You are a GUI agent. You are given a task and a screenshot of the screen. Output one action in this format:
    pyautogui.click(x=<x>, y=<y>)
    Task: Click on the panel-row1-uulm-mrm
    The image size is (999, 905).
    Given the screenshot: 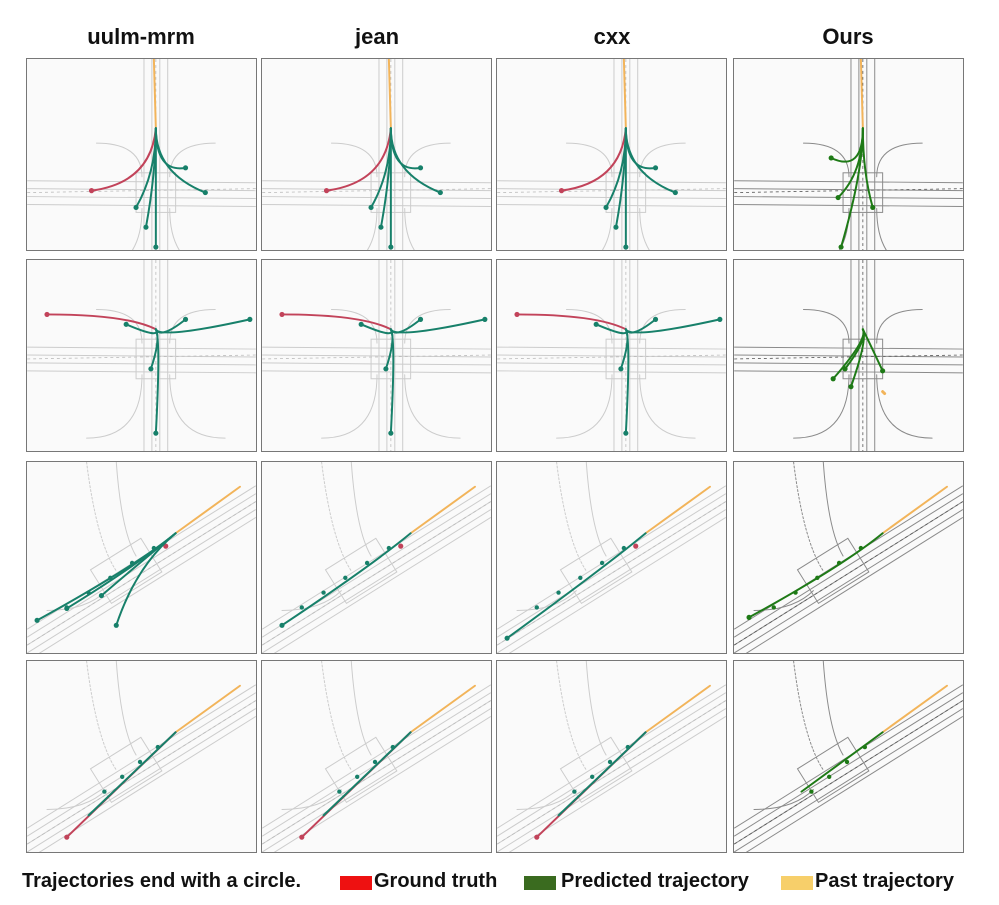 What is the action you would take?
    pyautogui.click(x=141, y=154)
    